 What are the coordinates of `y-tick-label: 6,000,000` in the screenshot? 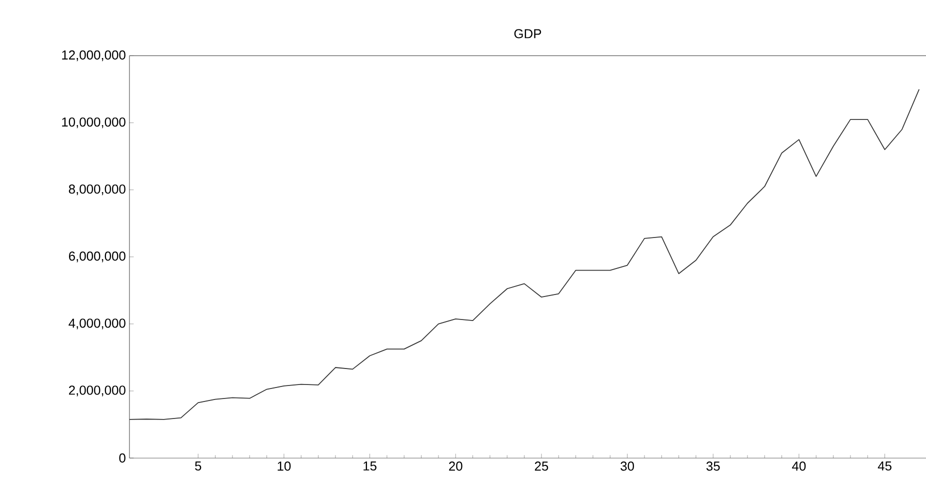 It's located at (97, 257).